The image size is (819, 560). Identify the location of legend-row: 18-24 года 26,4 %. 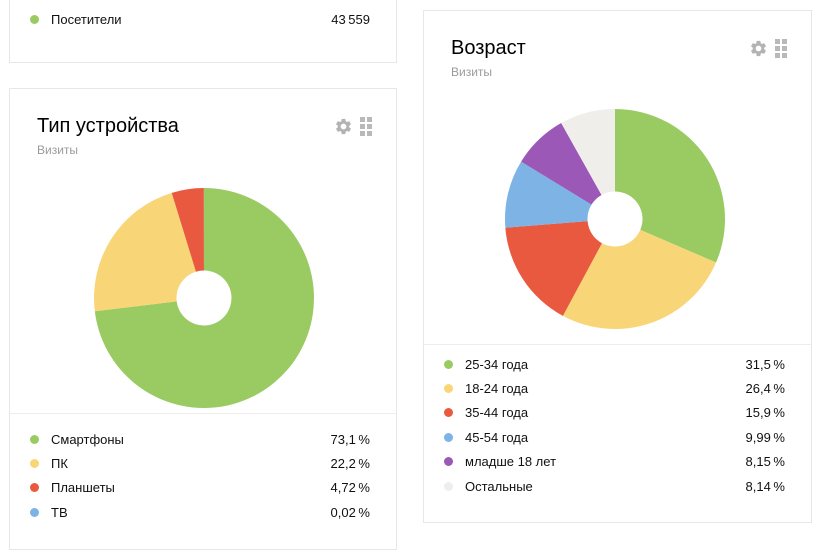
(614, 388).